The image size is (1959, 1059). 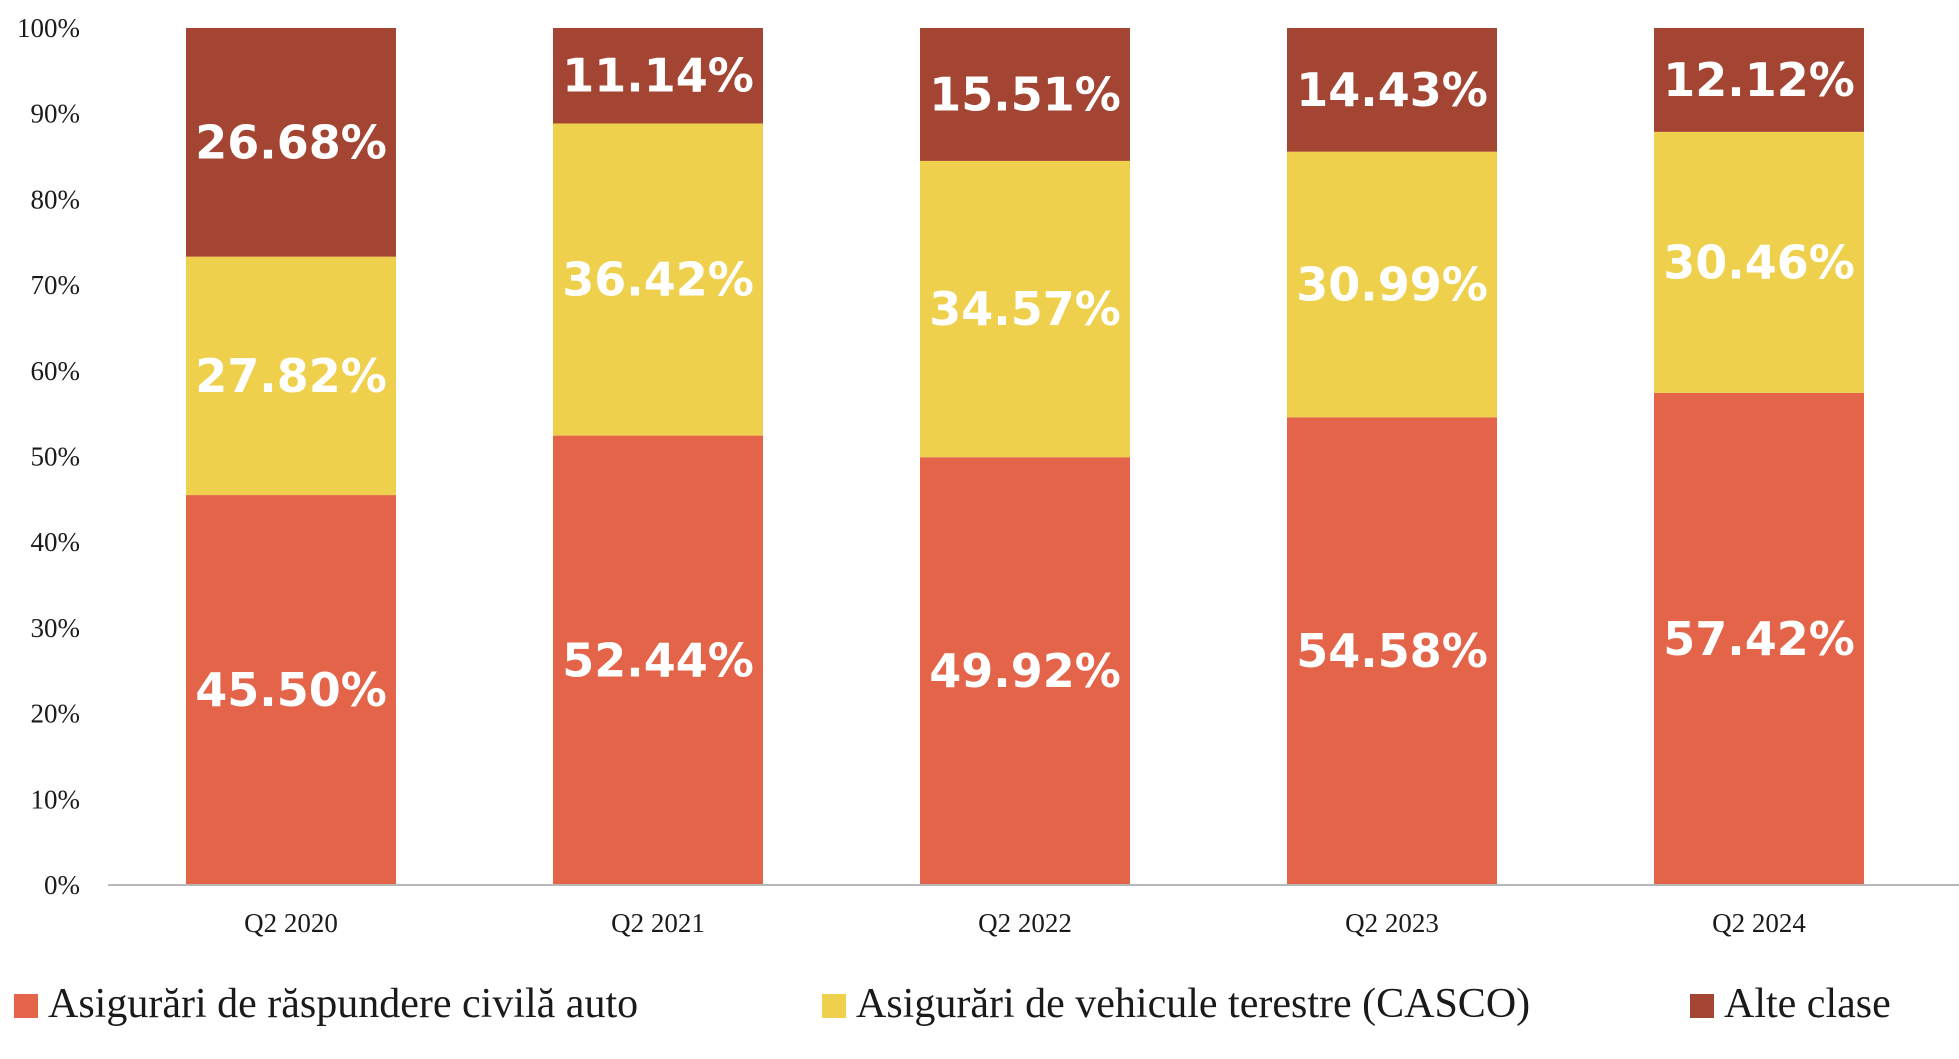 I want to click on x-axis: Q2 2020 Q2 2021 Q2 2022 Q2 2023 Q2 2024, so click(x=1025, y=923).